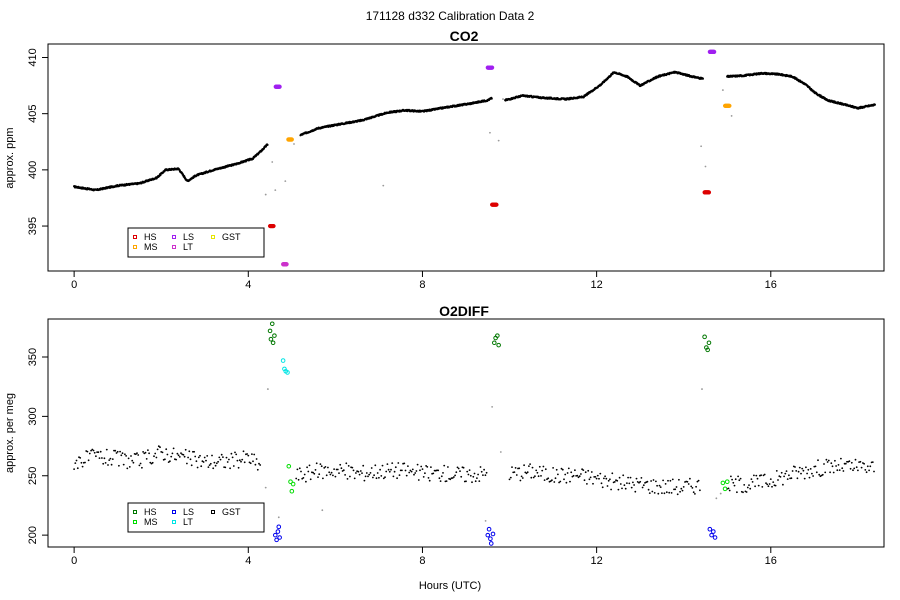 This screenshot has width=900, height=600. I want to click on o2diff-ms-point, so click(723, 483).